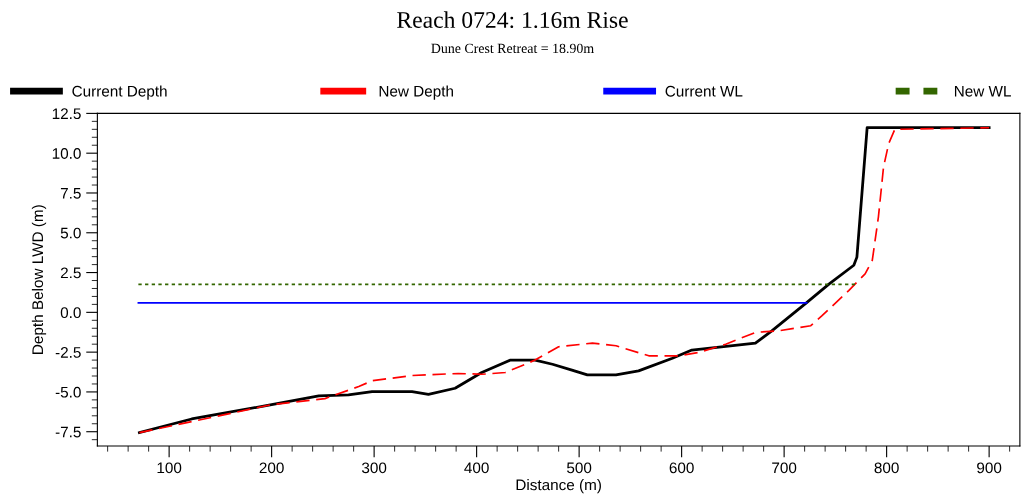 This screenshot has height=504, width=1025. What do you see at coordinates (512, 48) in the screenshot?
I see `chart-subtitle: Dune Crest Retreat = 18.90m` at bounding box center [512, 48].